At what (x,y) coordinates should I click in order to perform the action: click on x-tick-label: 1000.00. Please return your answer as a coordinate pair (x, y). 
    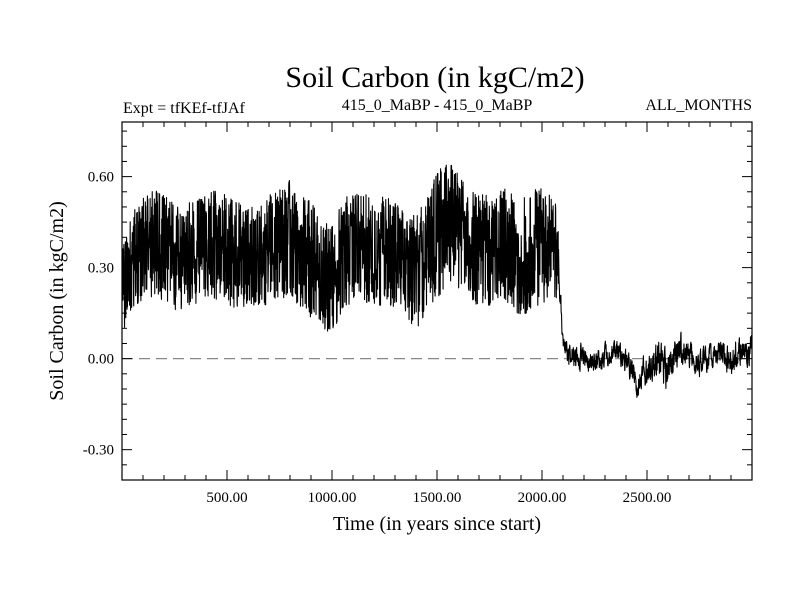
    Looking at the image, I should click on (332, 498).